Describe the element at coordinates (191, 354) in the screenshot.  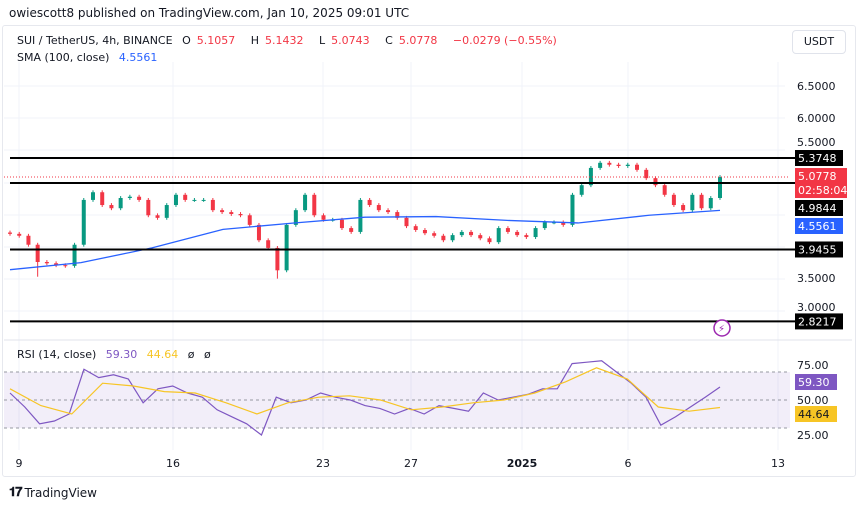
I see `rsi-extra-1: ø` at that location.